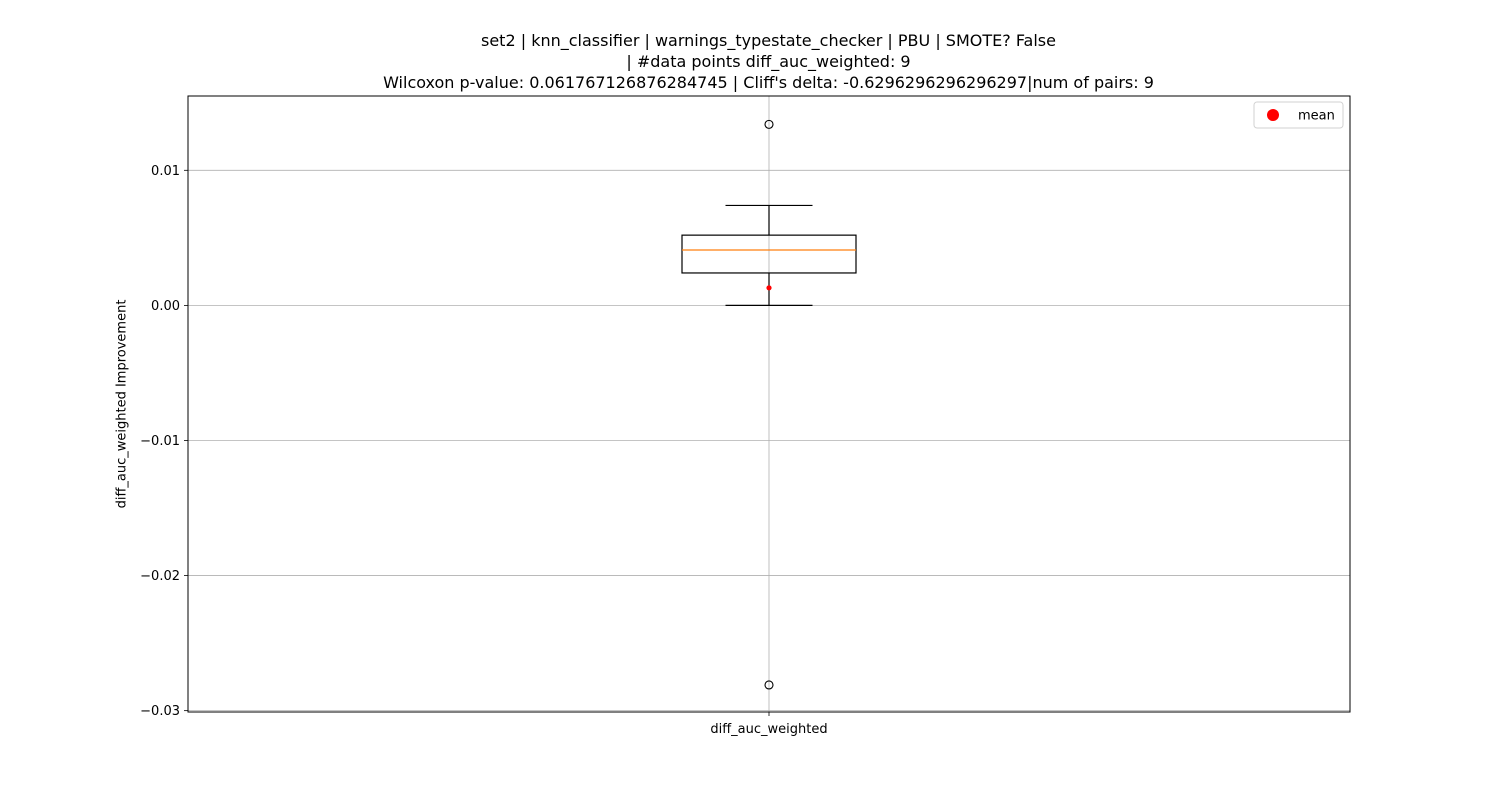  What do you see at coordinates (1316, 116) in the screenshot?
I see `legend-label-mean: mean` at bounding box center [1316, 116].